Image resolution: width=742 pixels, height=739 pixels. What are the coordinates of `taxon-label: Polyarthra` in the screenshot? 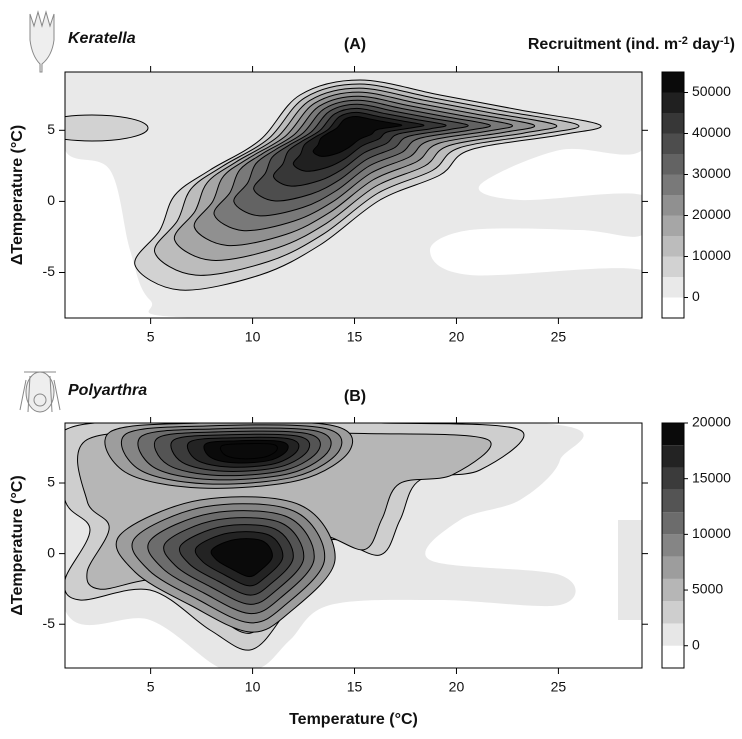 It's located at (107, 390).